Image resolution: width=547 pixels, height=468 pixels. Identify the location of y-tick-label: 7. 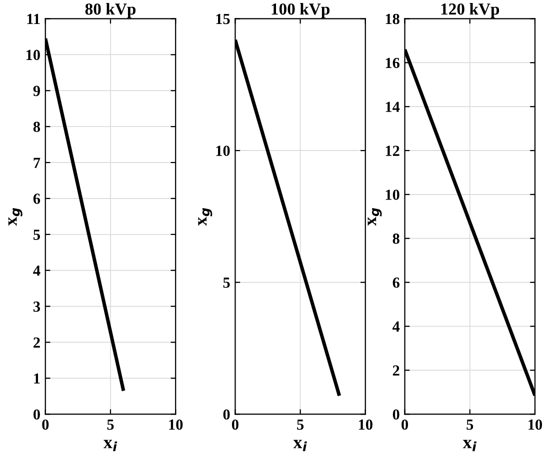
(37, 163).